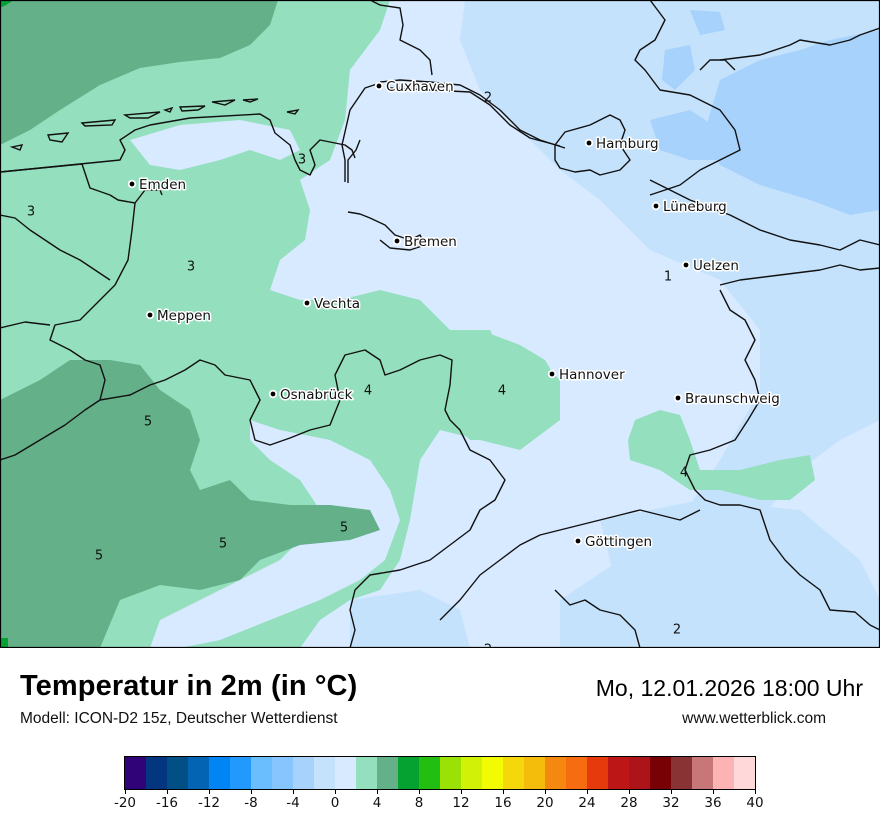 The image size is (880, 830). Describe the element at coordinates (740, 574) in the screenshot. I see `band-minus2-0-south` at that location.